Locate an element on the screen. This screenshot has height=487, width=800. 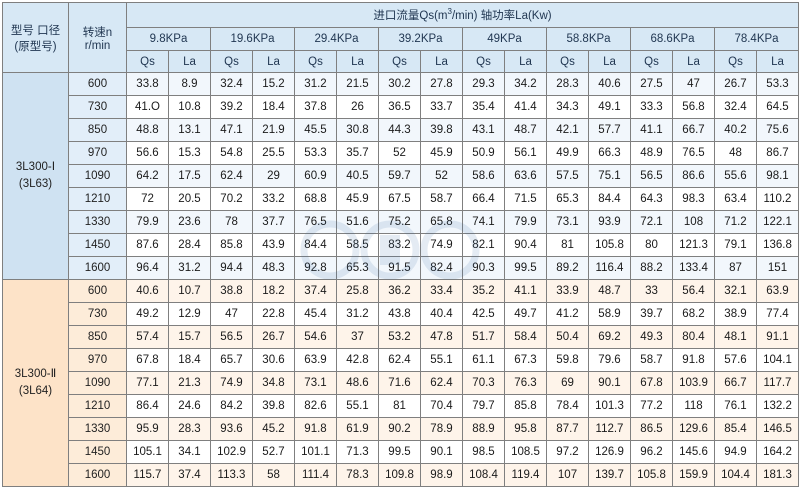
la-cell: 41.4 is located at coordinates (525, 107).